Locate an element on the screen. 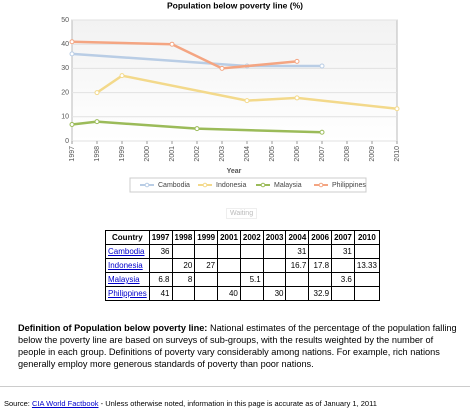  header-cell: 1999 is located at coordinates (206, 237).